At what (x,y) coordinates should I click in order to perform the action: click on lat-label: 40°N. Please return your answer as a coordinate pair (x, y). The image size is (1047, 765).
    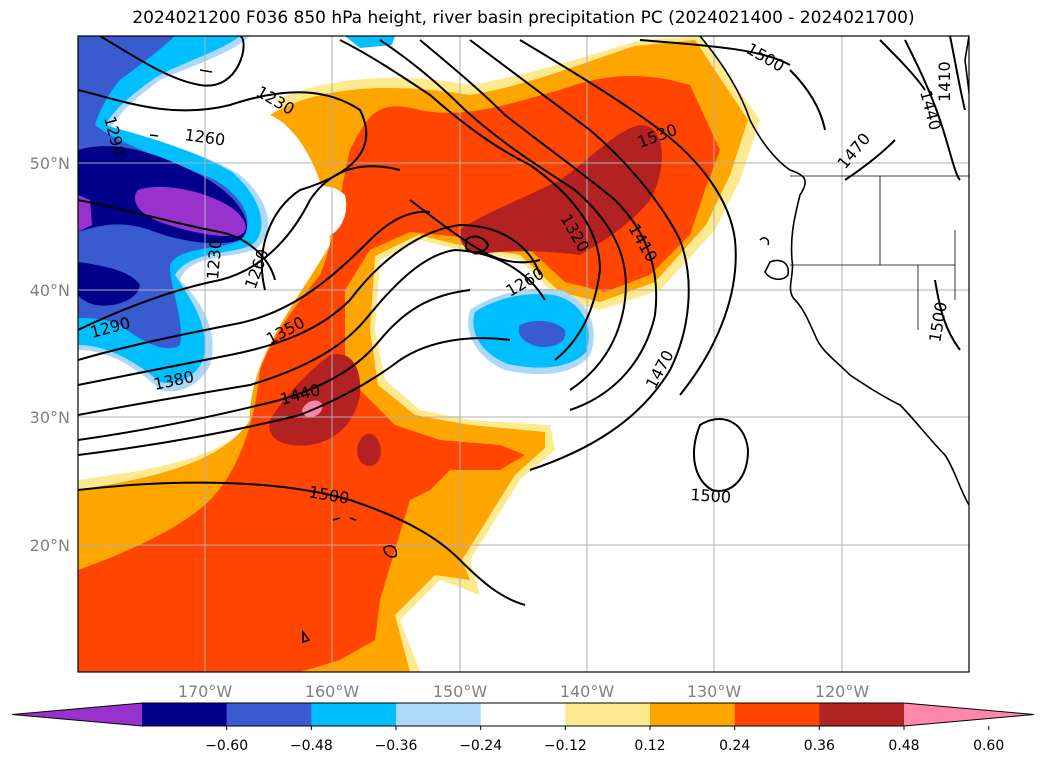
    Looking at the image, I should click on (50, 290).